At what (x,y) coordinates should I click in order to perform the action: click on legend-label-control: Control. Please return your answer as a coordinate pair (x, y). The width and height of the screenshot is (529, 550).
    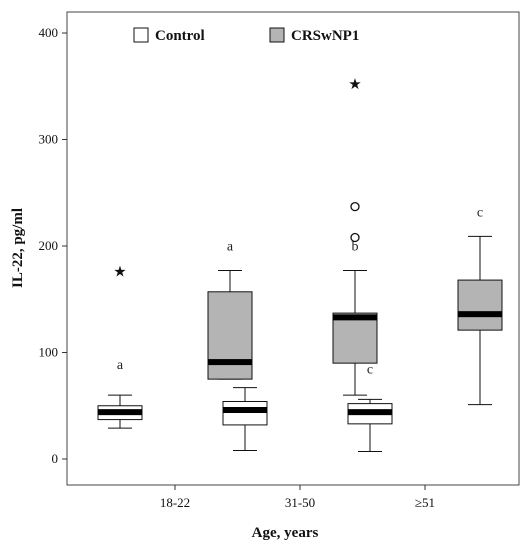
    Looking at the image, I should click on (180, 36).